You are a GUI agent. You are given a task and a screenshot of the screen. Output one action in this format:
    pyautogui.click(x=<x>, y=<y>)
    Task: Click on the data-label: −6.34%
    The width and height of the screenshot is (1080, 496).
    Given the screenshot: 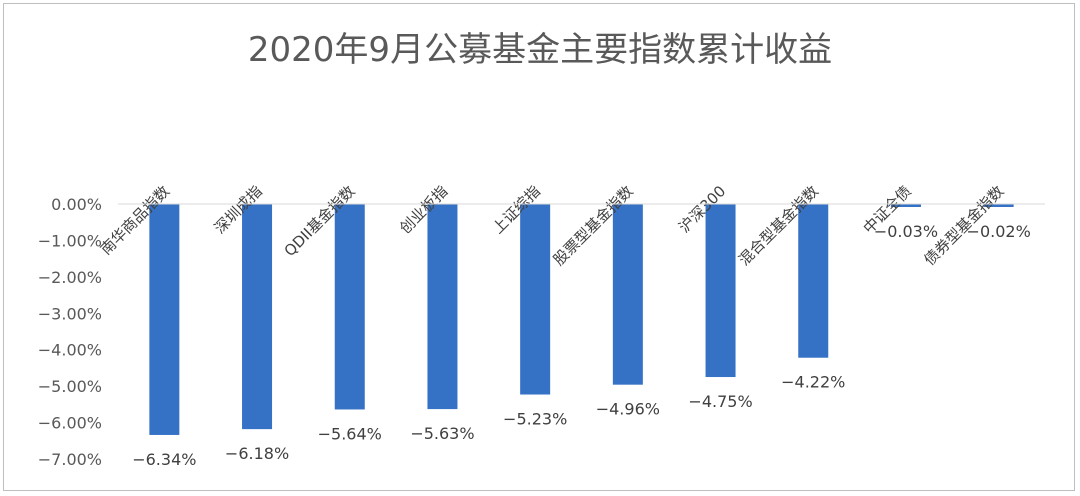 What is the action you would take?
    pyautogui.click(x=164, y=459)
    